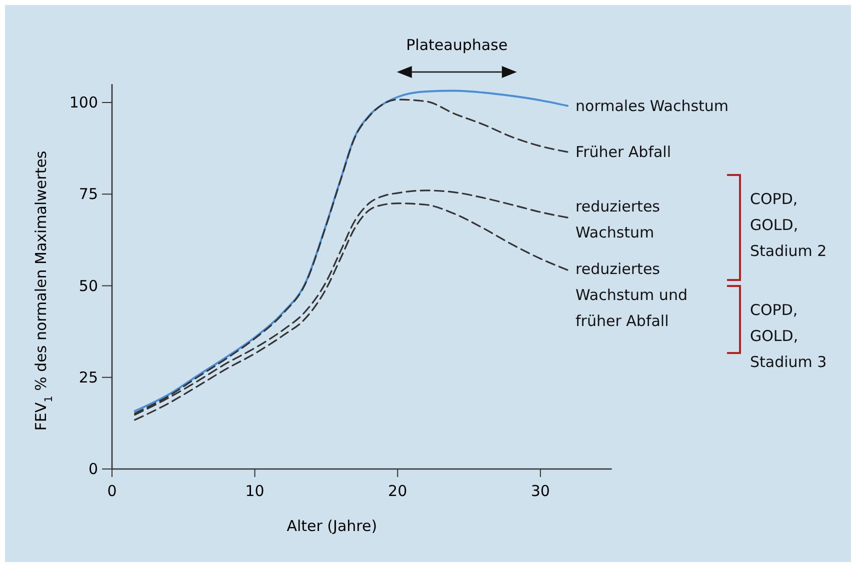 Image resolution: width=856 pixels, height=567 pixels. What do you see at coordinates (618, 220) in the screenshot?
I see `series-label: reduziertes Wachstum` at bounding box center [618, 220].